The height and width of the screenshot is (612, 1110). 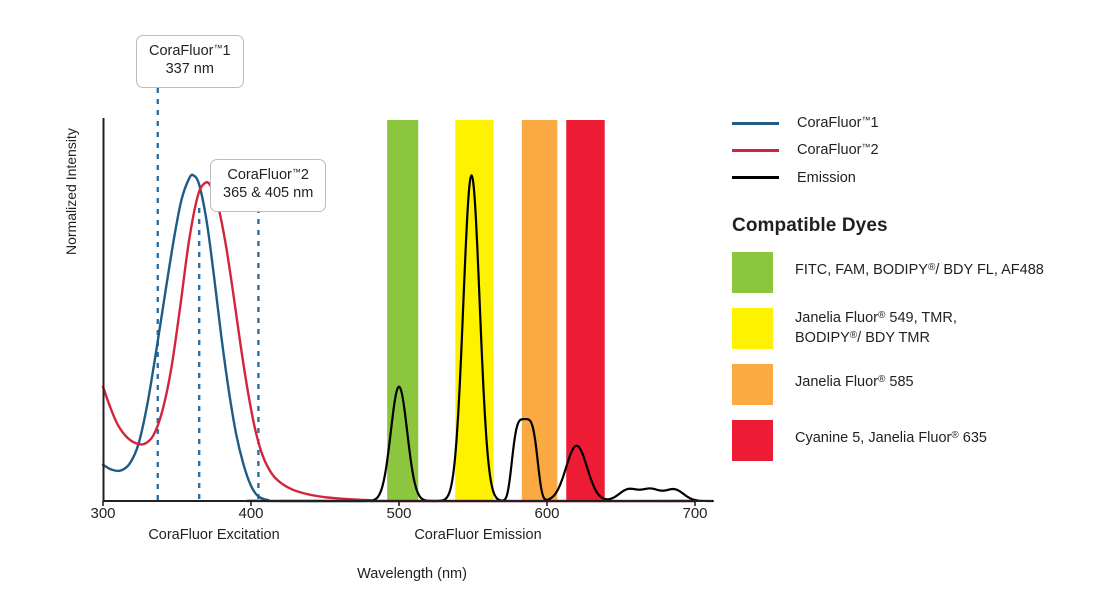 I want to click on series-legend: CoraFluor™1 CoraFluor™2 Emission, so click(x=917, y=150).